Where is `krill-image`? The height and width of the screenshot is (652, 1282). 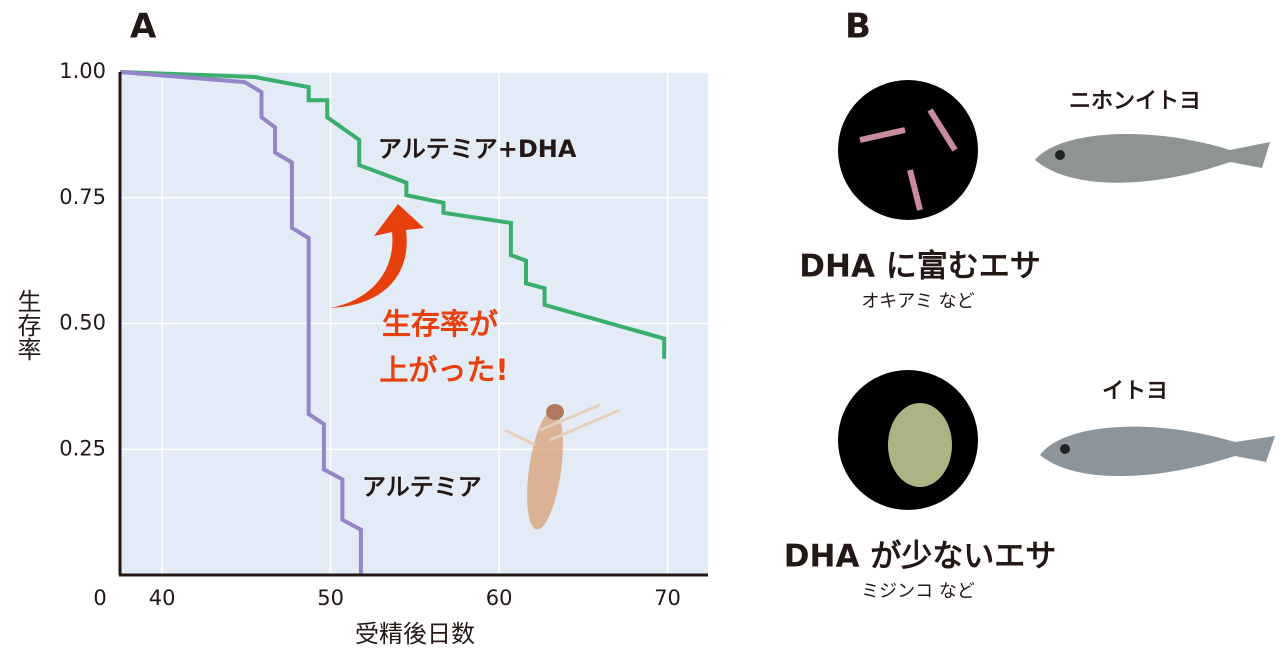
krill-image is located at coordinates (908, 150).